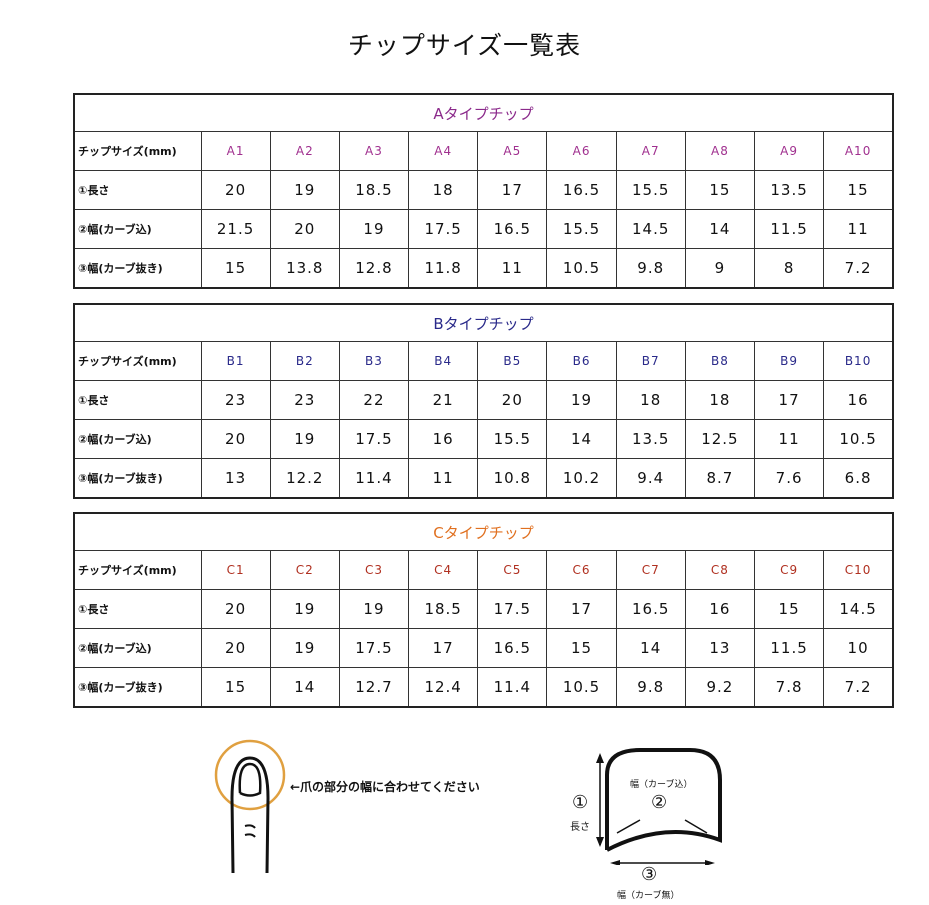 The height and width of the screenshot is (905, 929). I want to click on table-row: ②幅(カーブ込) 20 19 17.5 17 16.5 15 14 13 11.5 10, so click(483, 648).